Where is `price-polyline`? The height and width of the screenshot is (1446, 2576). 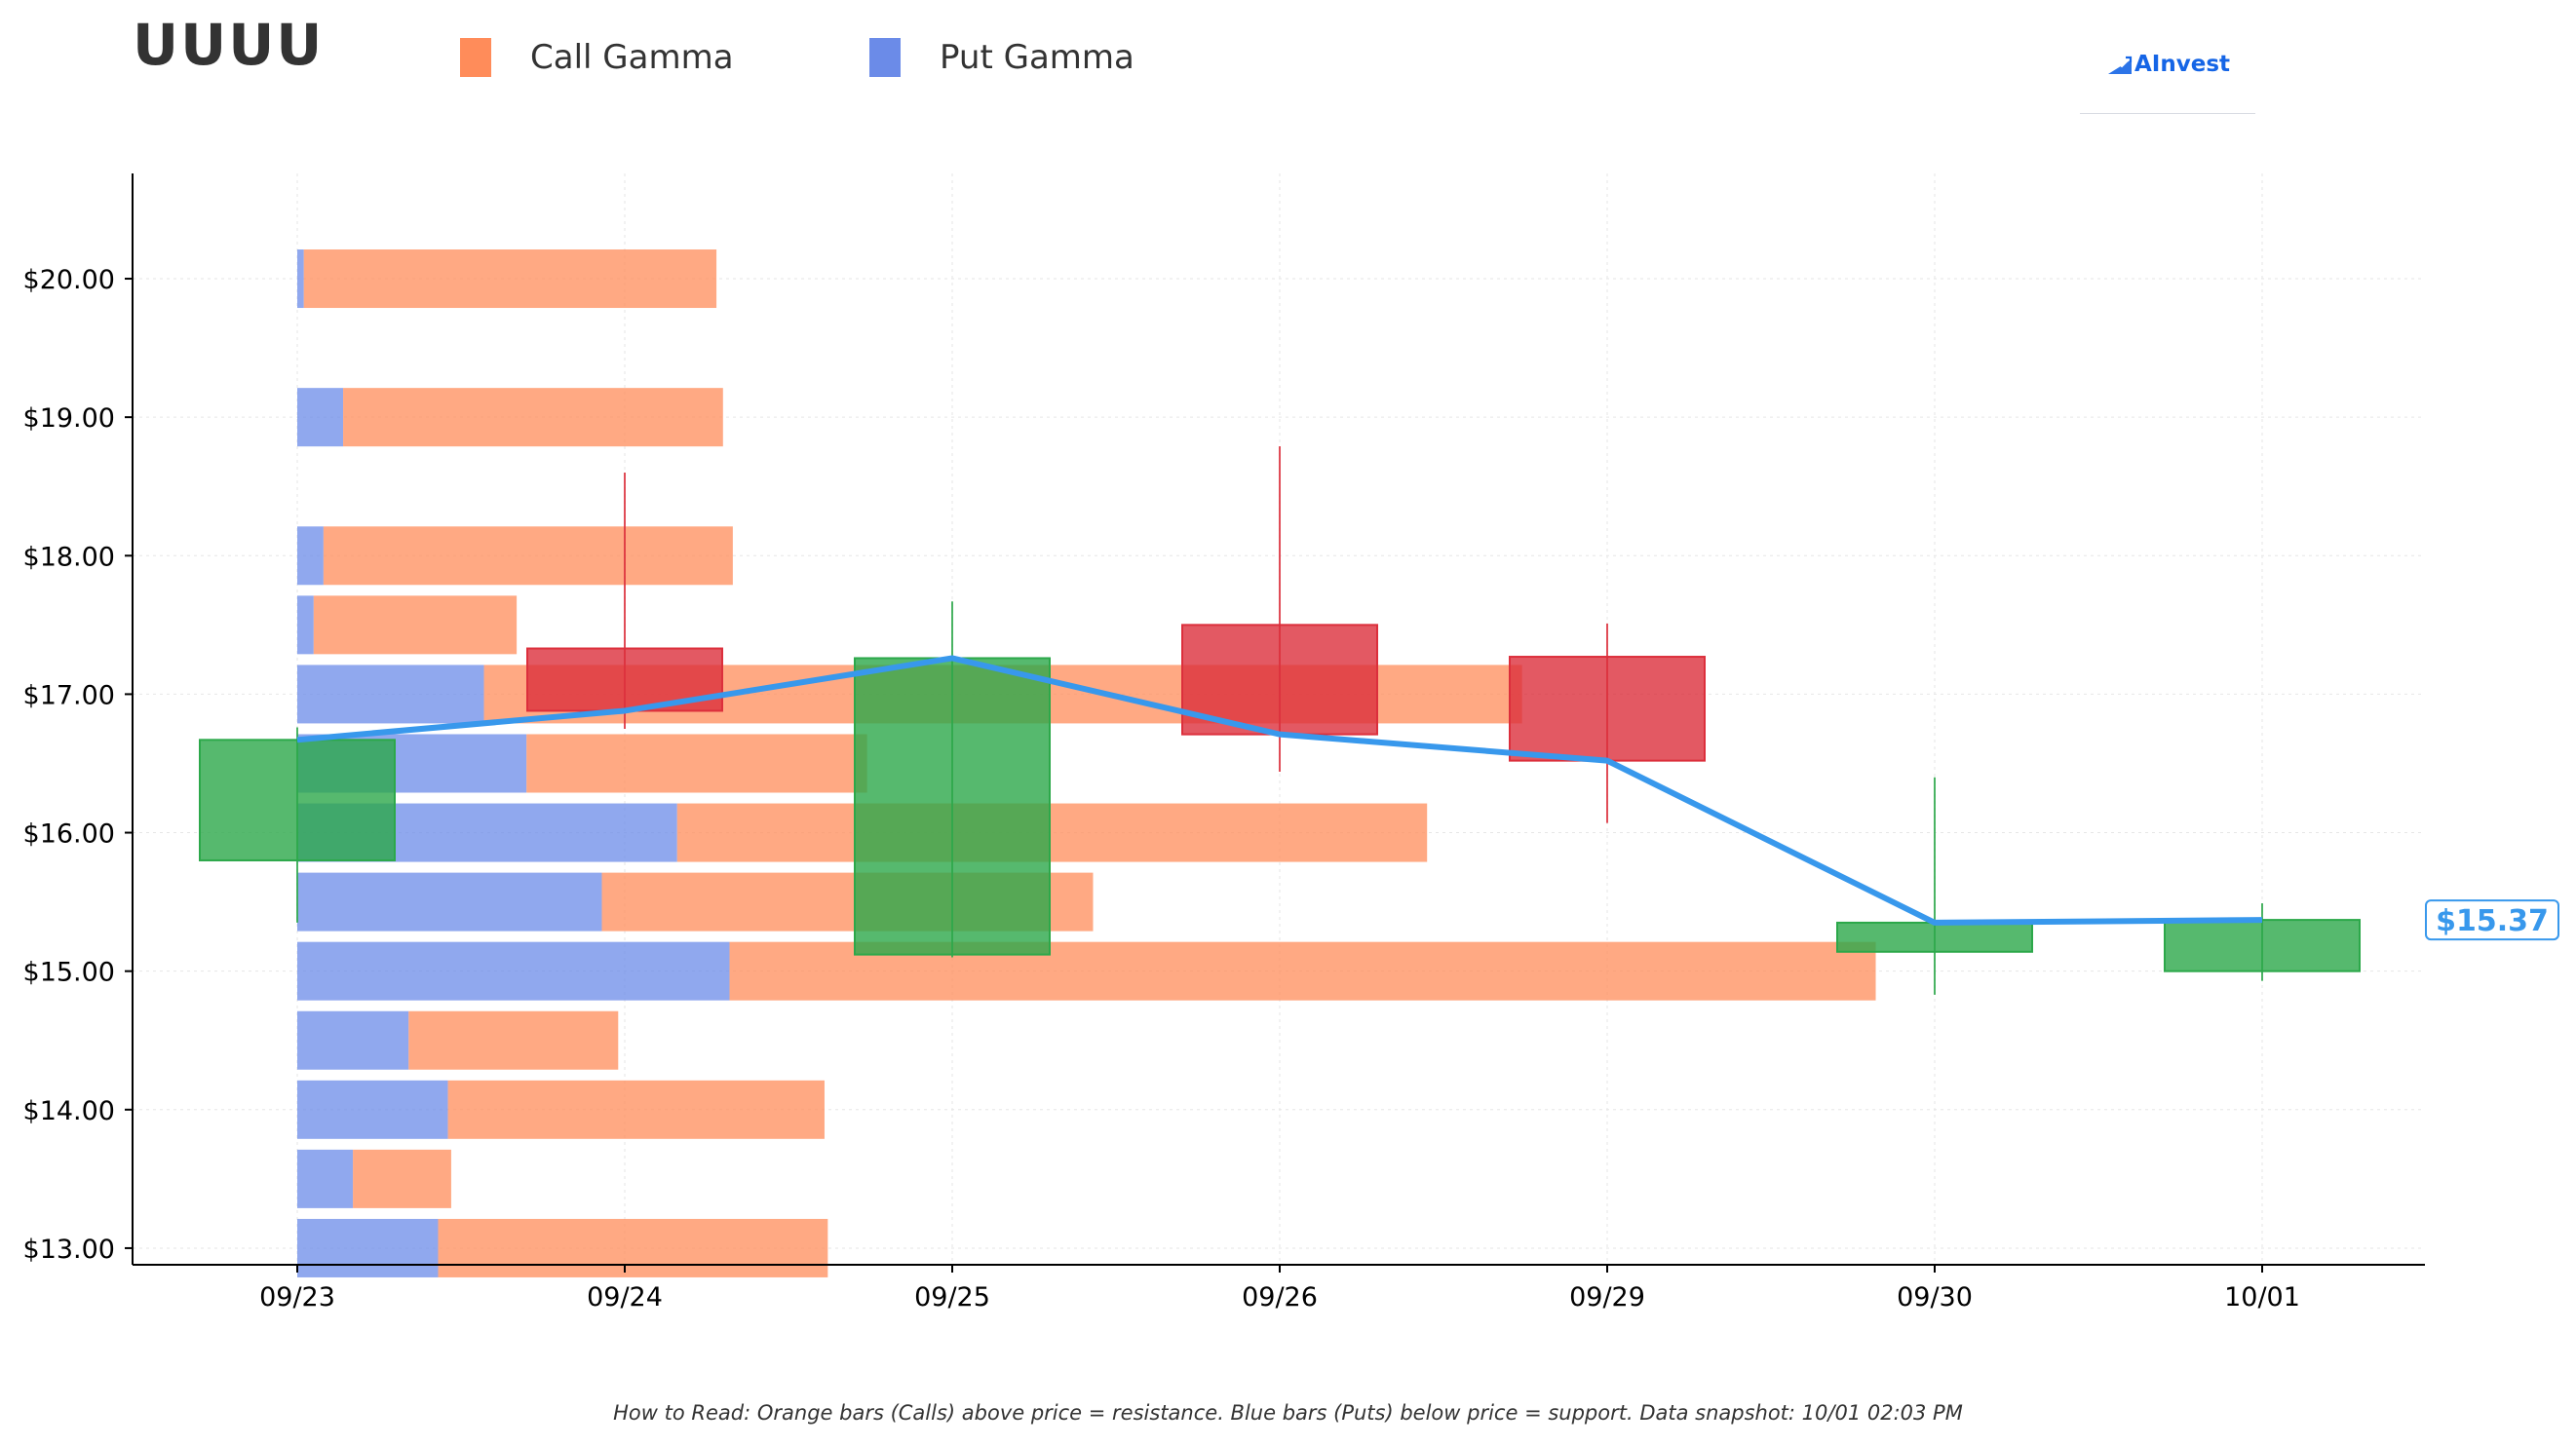 price-polyline is located at coordinates (1279, 790).